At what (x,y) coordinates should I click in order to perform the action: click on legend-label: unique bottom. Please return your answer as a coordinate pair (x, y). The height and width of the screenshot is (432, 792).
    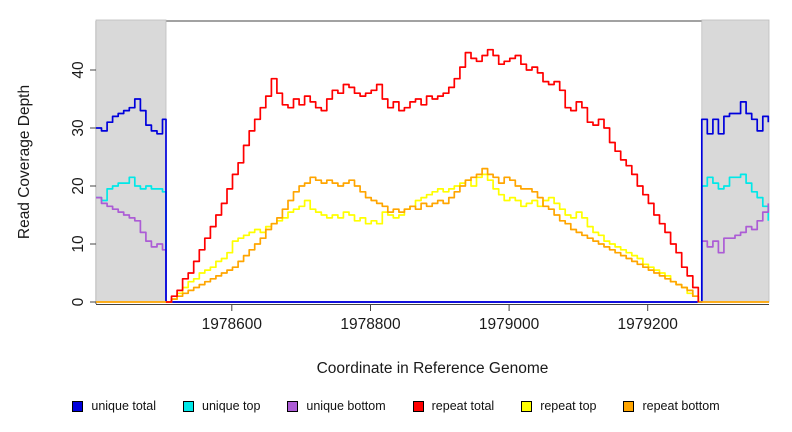
    Looking at the image, I should click on (346, 406).